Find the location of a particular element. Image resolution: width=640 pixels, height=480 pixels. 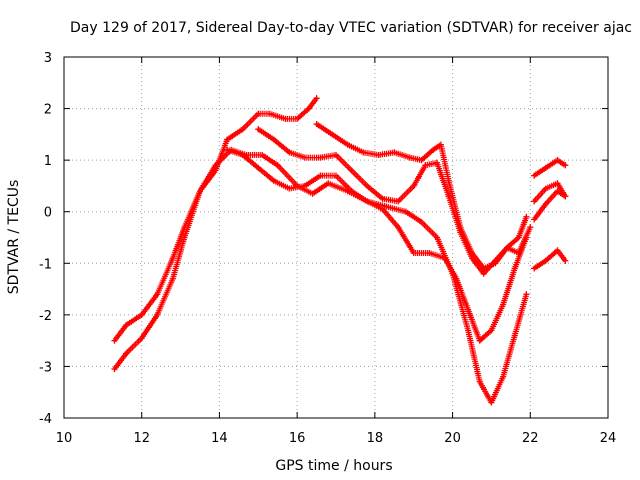

x-tick-label: 24 is located at coordinates (608, 438).